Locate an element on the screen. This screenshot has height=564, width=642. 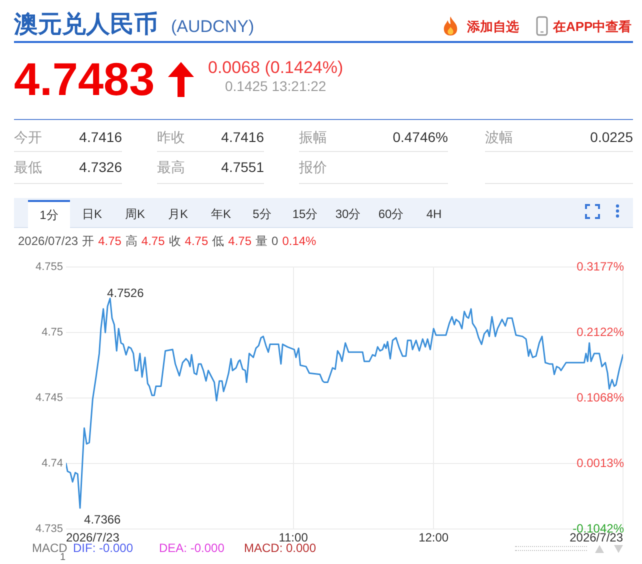
text: 4.7326 is located at coordinates (100, 167).